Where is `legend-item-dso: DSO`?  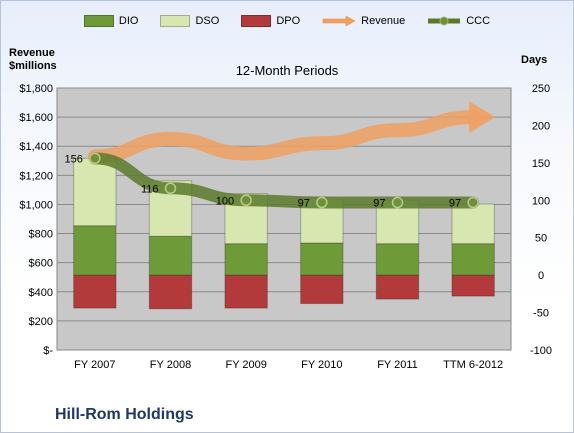
legend-item-dso: DSO is located at coordinates (189, 21).